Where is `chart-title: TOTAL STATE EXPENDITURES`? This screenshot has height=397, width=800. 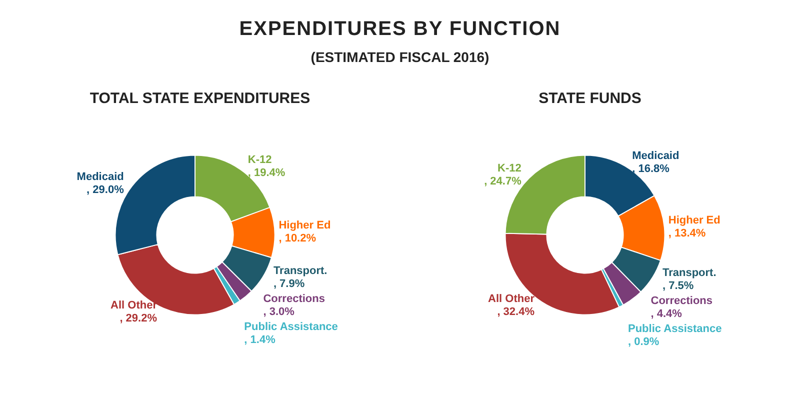
chart-title: TOTAL STATE EXPENDITURES is located at coordinates (200, 98).